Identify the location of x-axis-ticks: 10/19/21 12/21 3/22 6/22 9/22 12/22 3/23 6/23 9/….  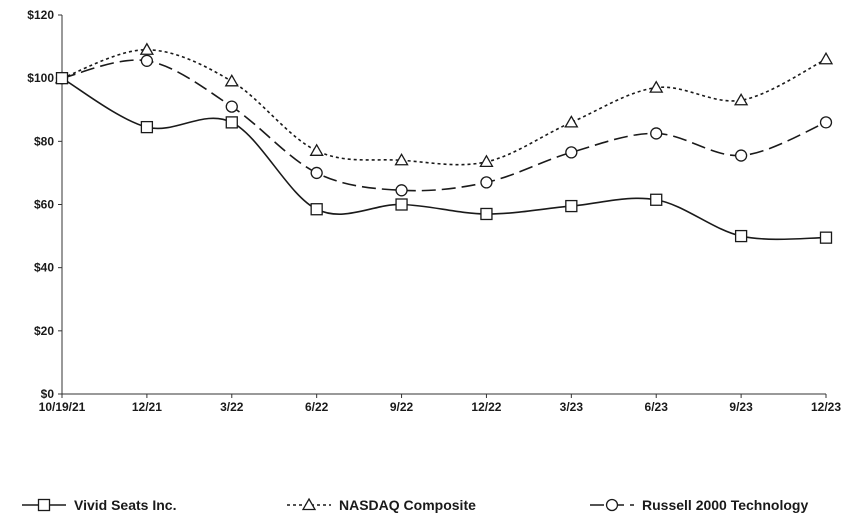
(440, 404).